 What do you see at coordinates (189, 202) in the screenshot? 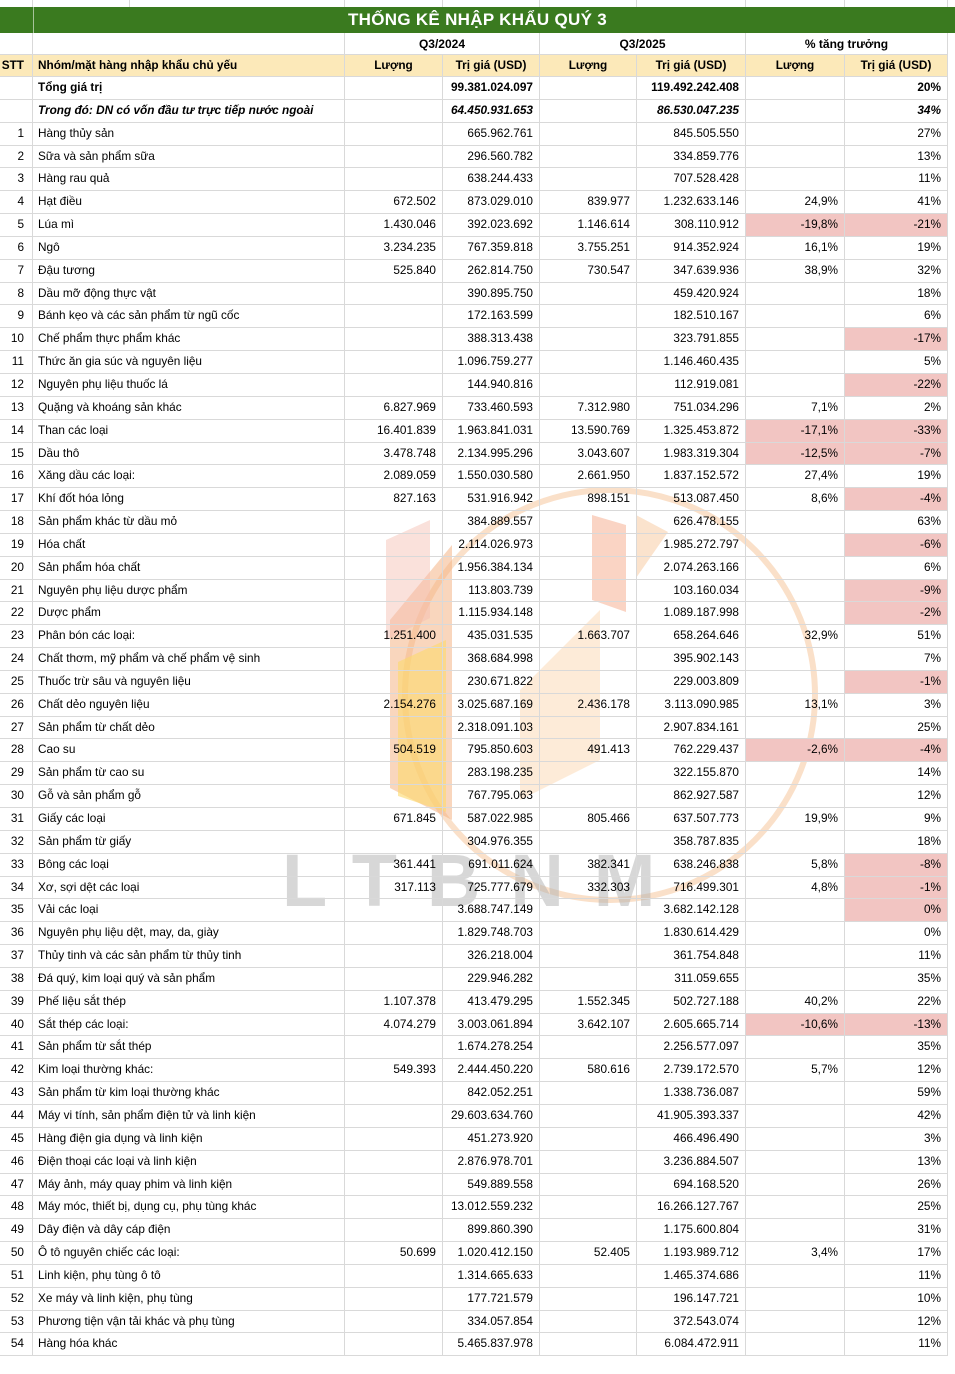
I see `cell-name: Hạt điều` at bounding box center [189, 202].